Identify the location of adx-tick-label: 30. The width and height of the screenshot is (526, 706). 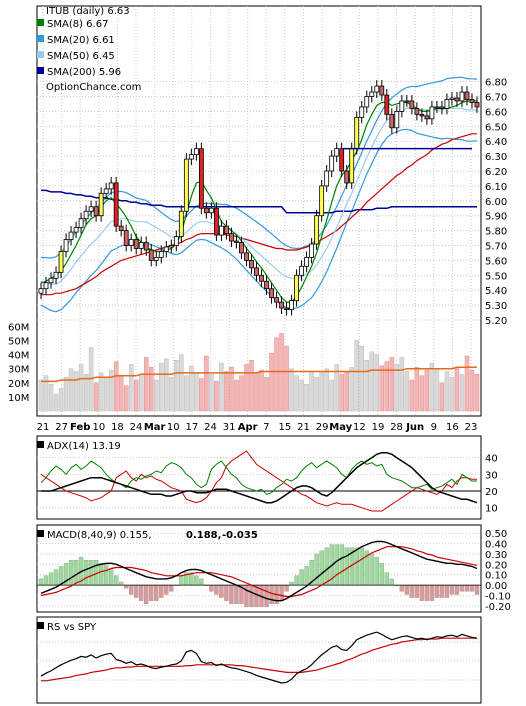
(491, 475).